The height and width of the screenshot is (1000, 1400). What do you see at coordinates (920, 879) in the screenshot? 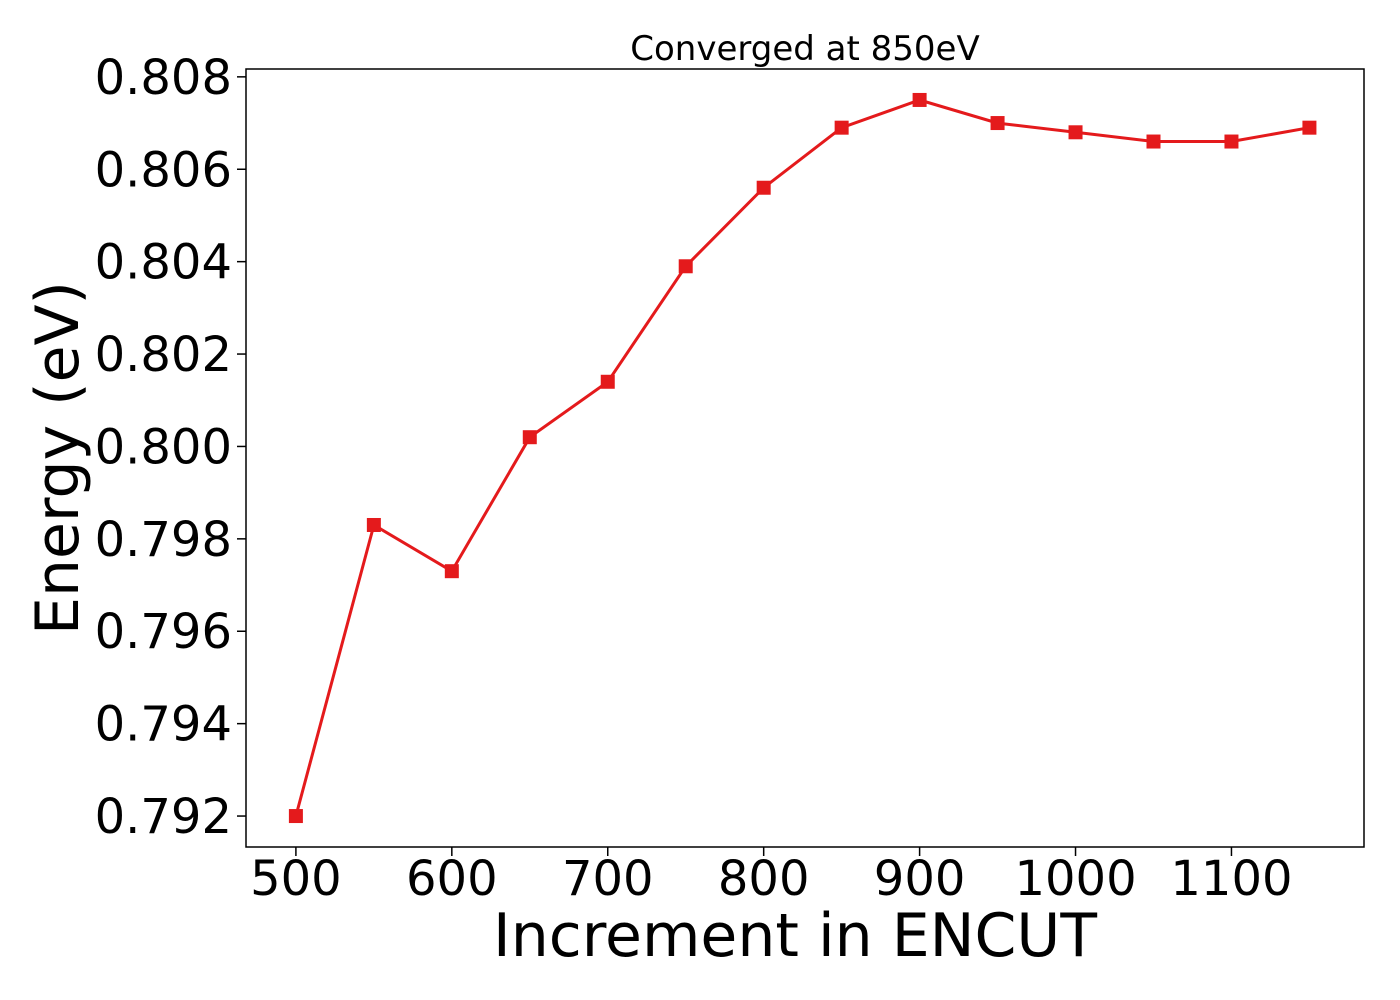
I see `x-tick-label: 900` at bounding box center [920, 879].